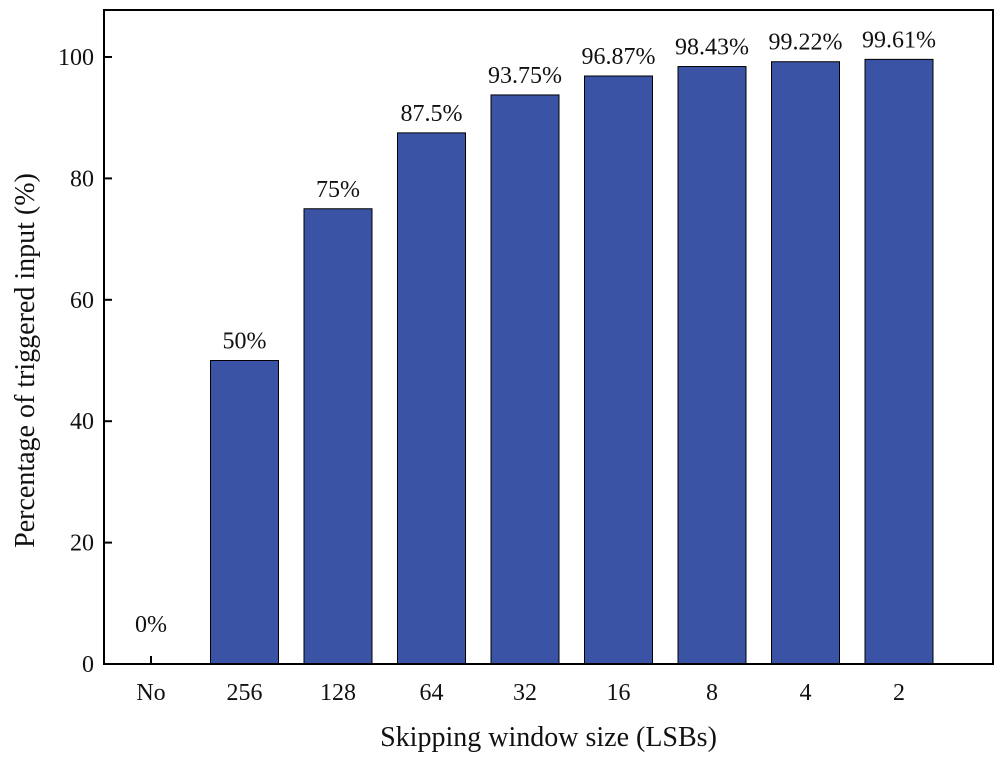 This screenshot has width=1004, height=763. What do you see at coordinates (82, 422) in the screenshot?
I see `y-tick-label: 40` at bounding box center [82, 422].